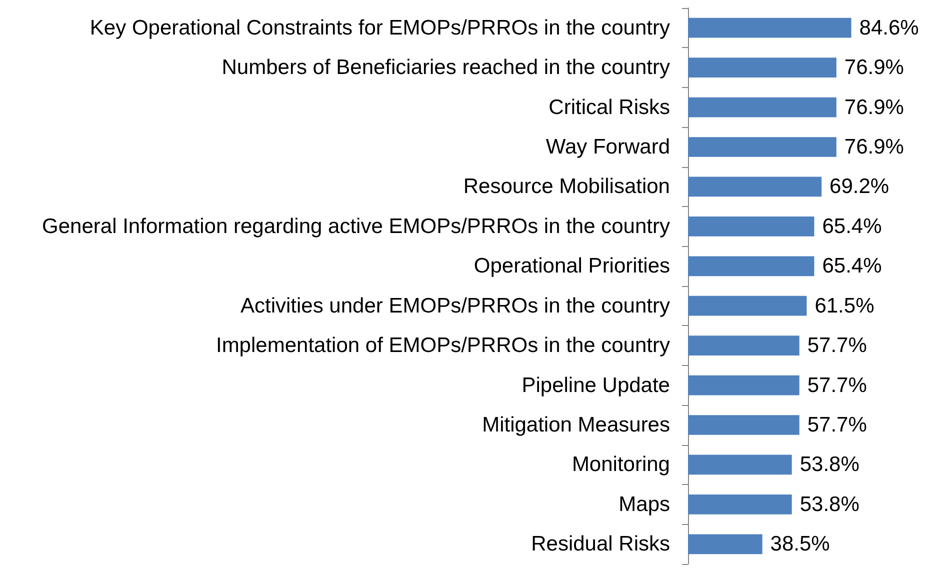 The width and height of the screenshot is (939, 569). Describe the element at coordinates (608, 147) in the screenshot. I see `y-tick-label: Way Forward` at that location.